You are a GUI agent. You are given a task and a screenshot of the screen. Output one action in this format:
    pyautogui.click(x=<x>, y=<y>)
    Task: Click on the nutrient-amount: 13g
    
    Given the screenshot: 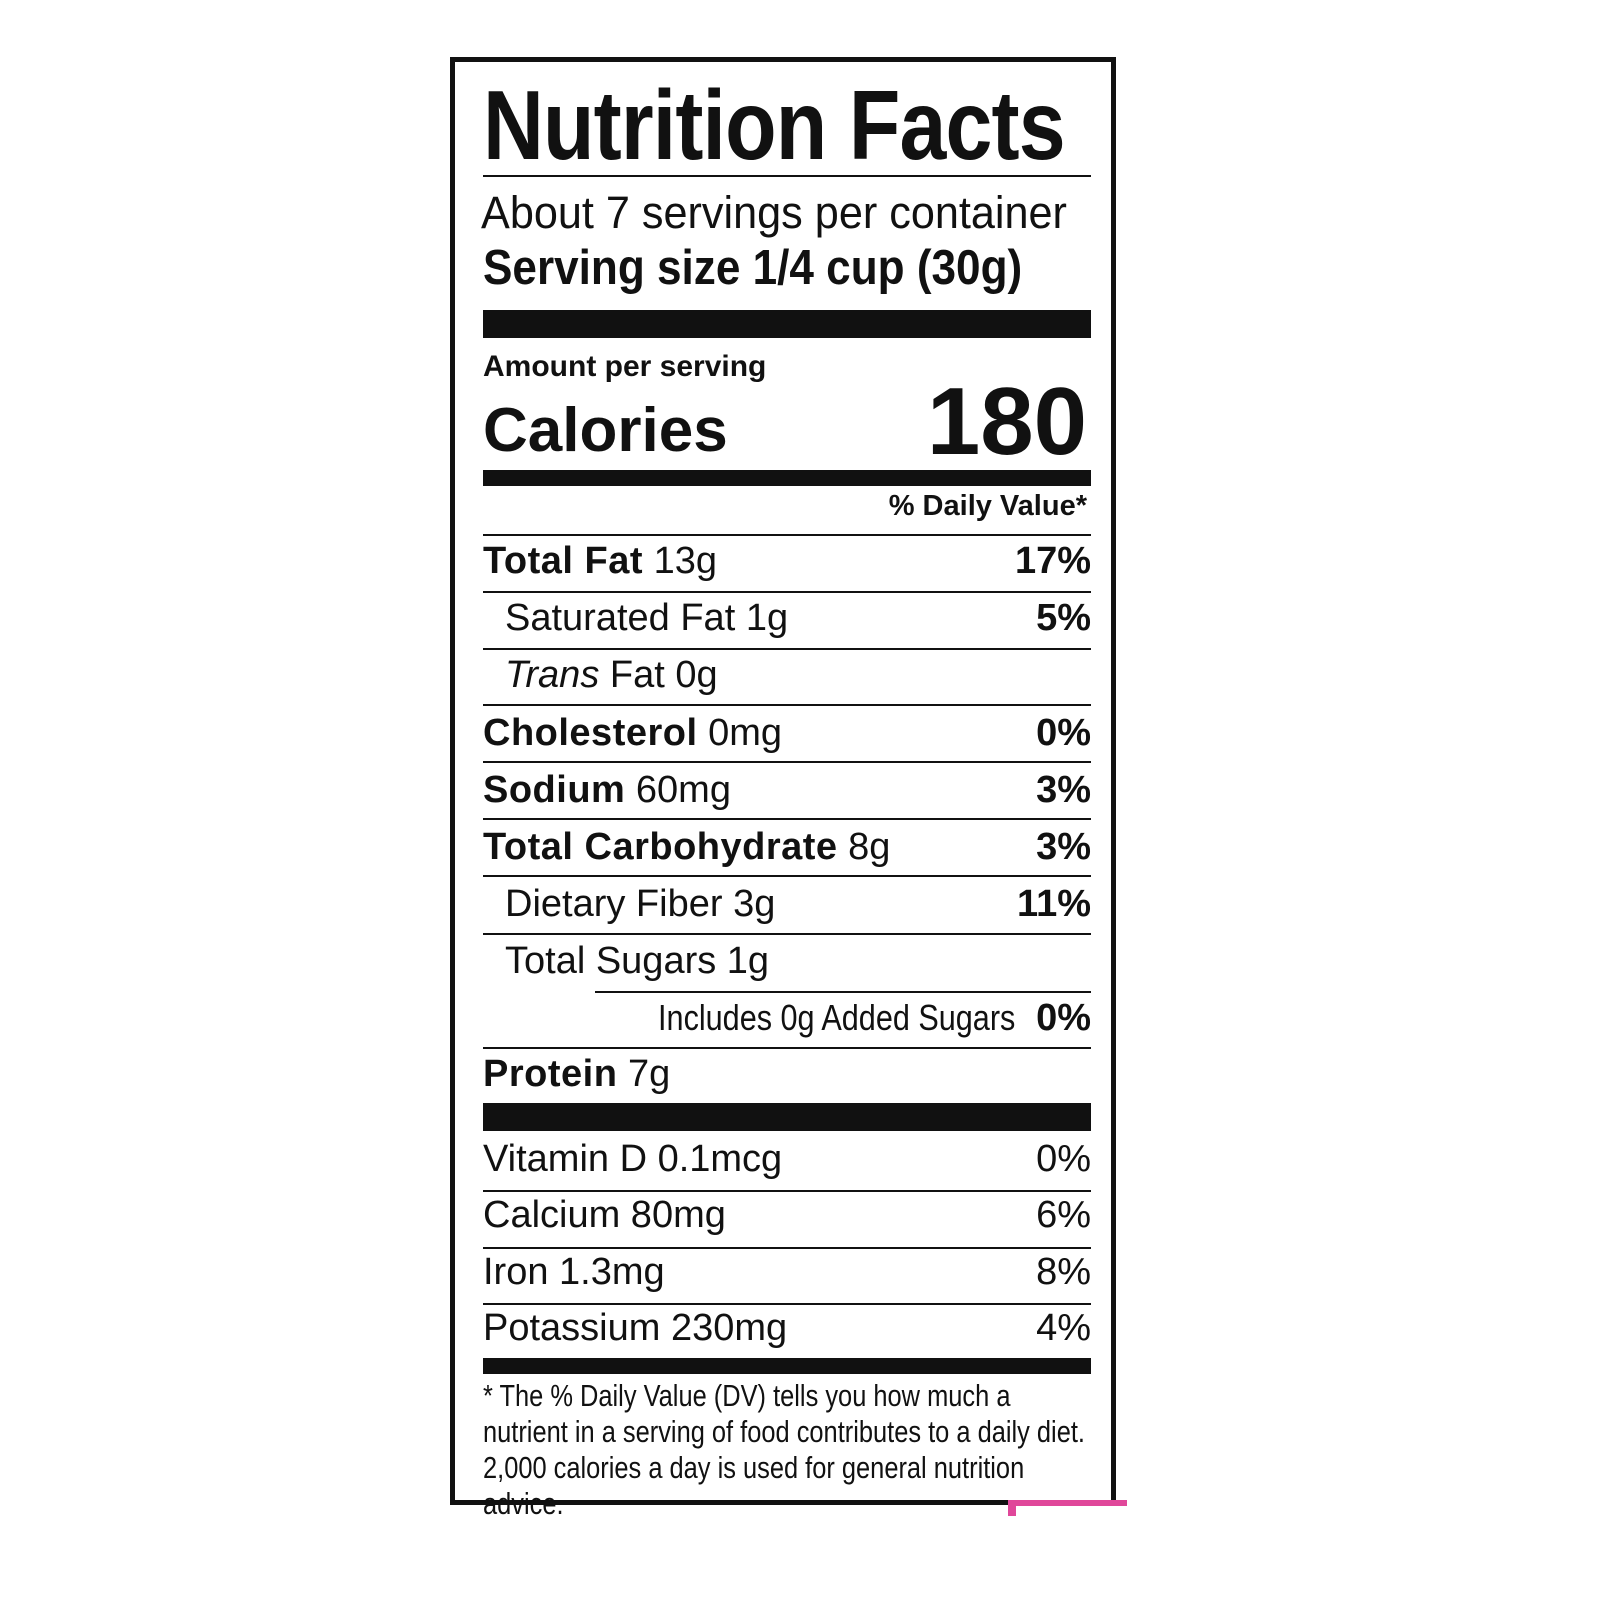 What is the action you would take?
    pyautogui.click(x=685, y=561)
    